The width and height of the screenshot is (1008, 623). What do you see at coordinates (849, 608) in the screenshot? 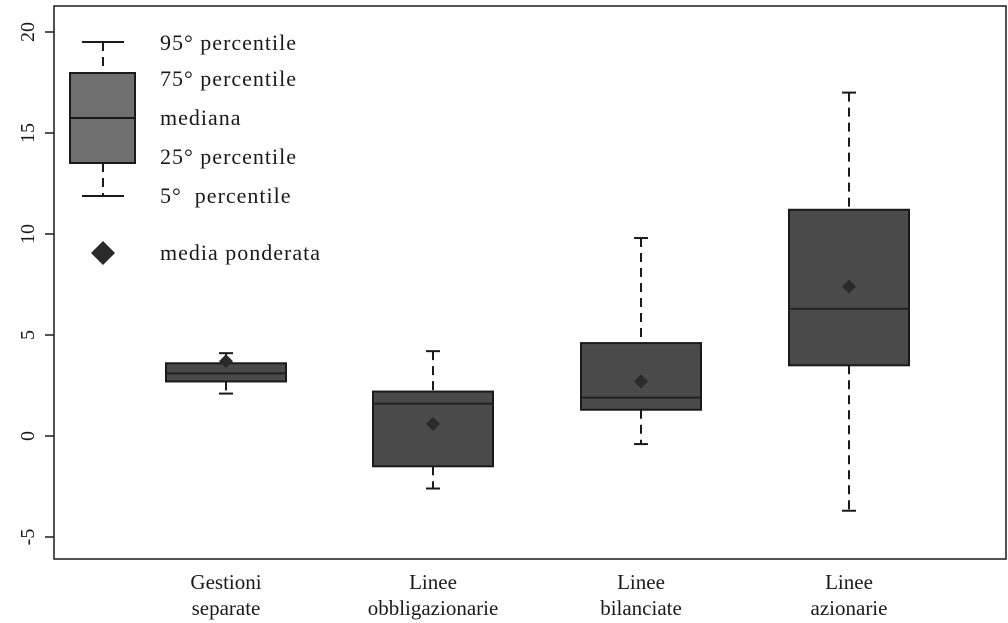
I see `x-category-label: azionarie` at bounding box center [849, 608].